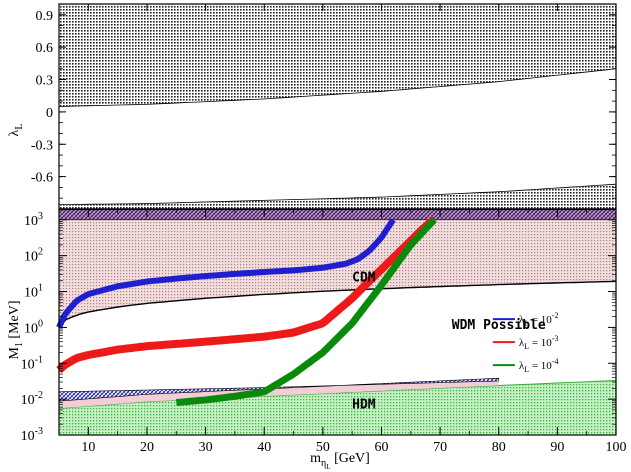 This screenshot has height=472, width=631. I want to click on lambda-y-tick-label: 0.3, so click(45, 81).